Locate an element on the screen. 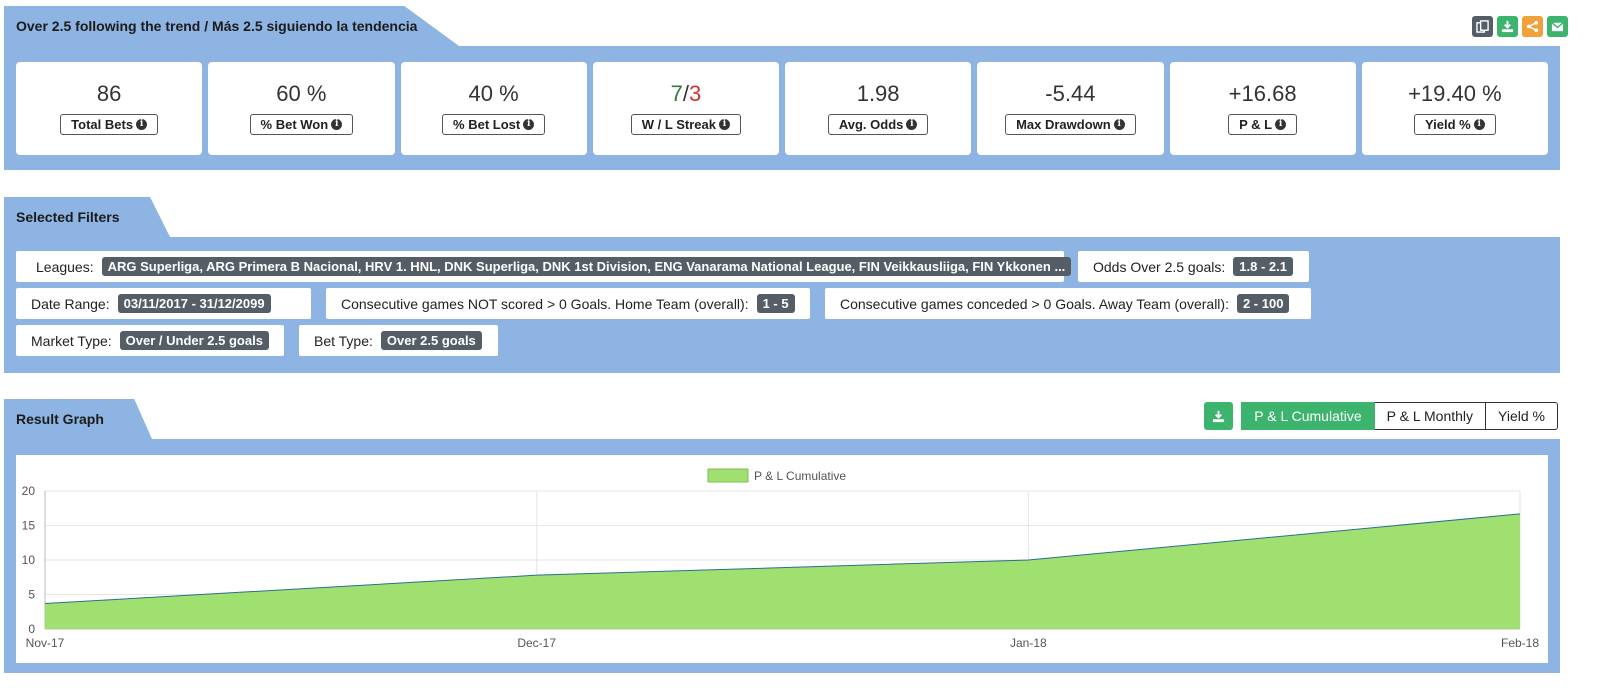 The height and width of the screenshot is (692, 1598). email-icon is located at coordinates (1557, 26).